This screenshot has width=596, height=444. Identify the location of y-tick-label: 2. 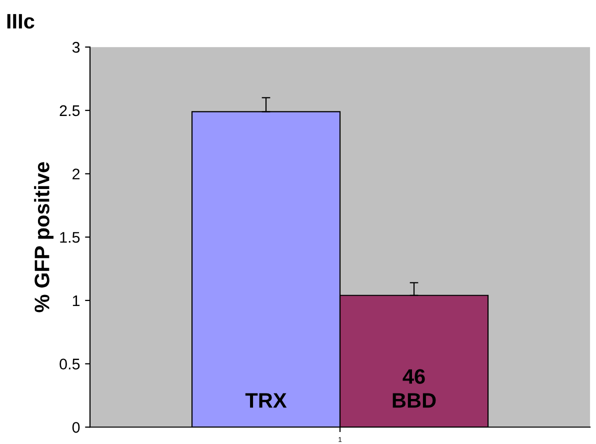
(76, 174).